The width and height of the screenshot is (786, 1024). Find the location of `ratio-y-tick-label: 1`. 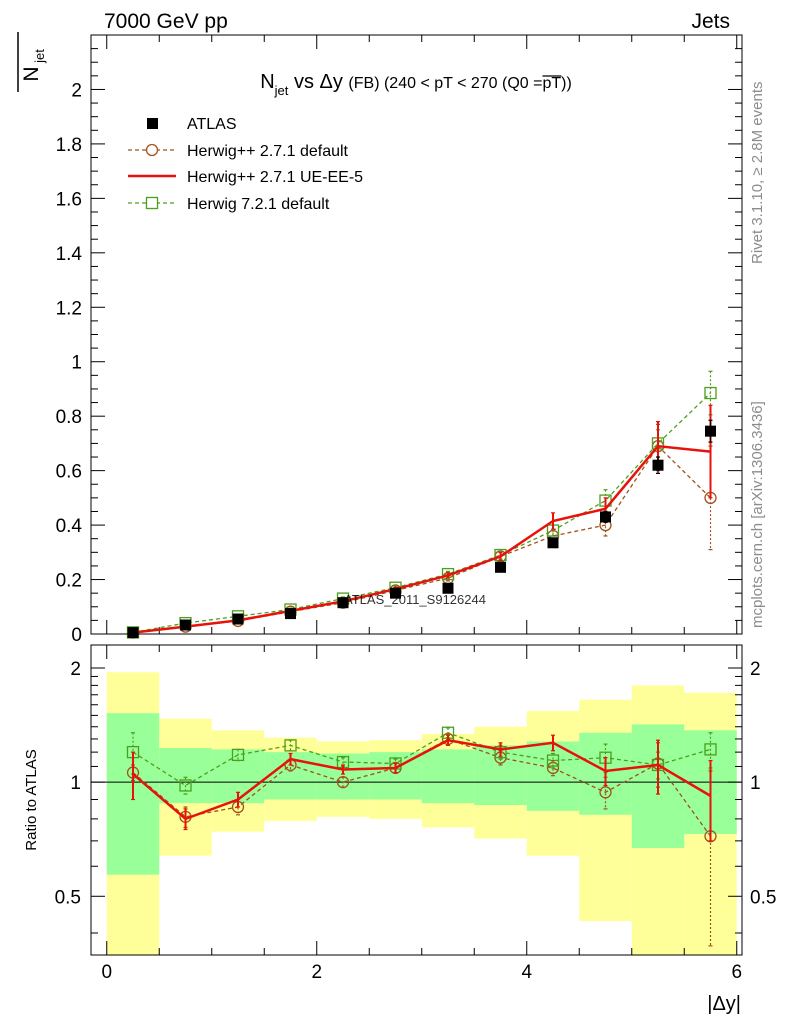

ratio-y-tick-label: 1 is located at coordinates (75, 783).